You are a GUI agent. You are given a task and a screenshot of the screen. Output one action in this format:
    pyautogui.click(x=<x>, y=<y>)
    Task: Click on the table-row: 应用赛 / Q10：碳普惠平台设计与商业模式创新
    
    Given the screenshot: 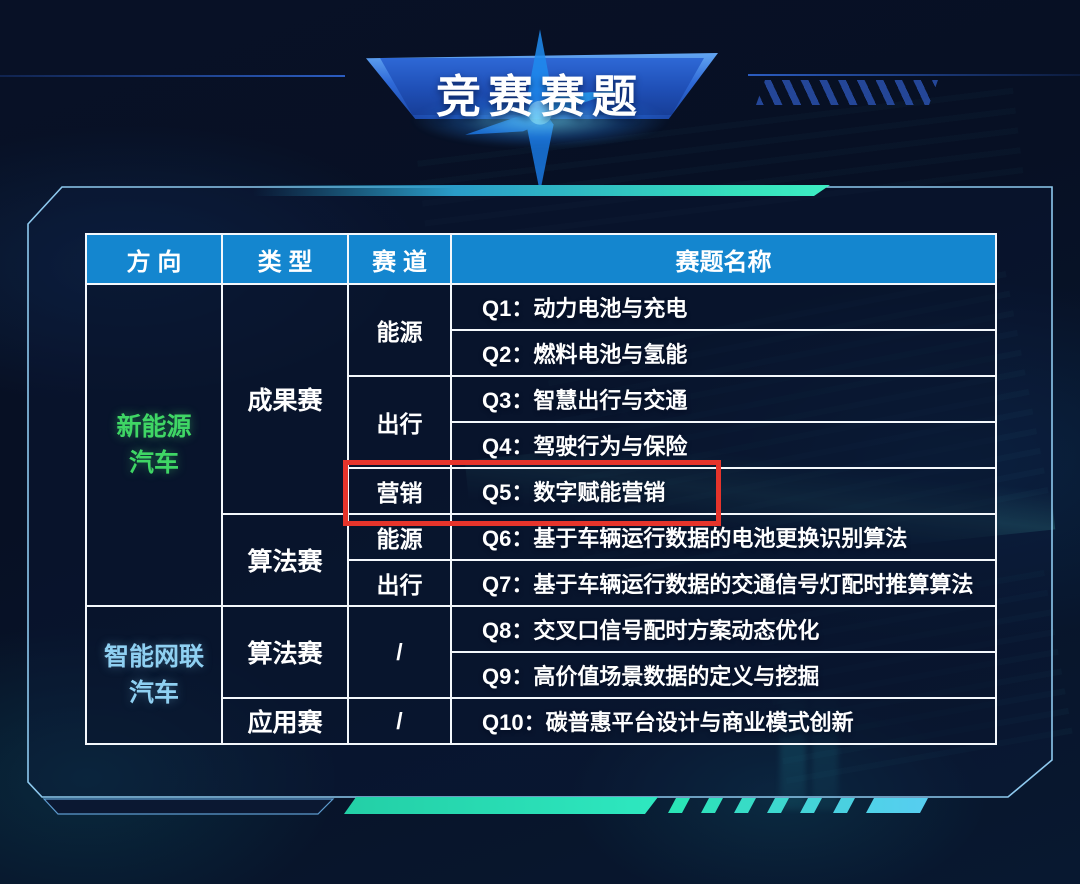 What is the action you would take?
    pyautogui.click(x=541, y=721)
    